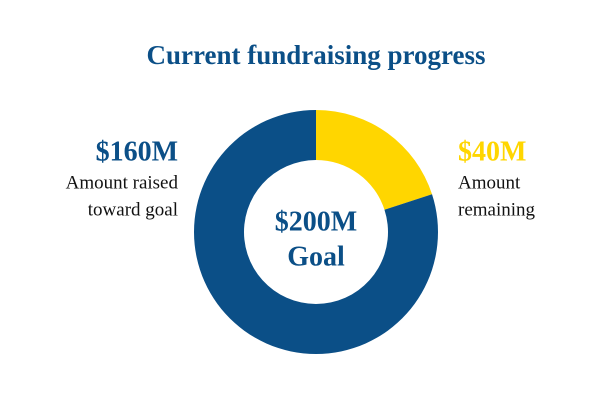 Image resolution: width=600 pixels, height=400 pixels. Describe the element at coordinates (137, 151) in the screenshot. I see `value-label: $160M` at that location.